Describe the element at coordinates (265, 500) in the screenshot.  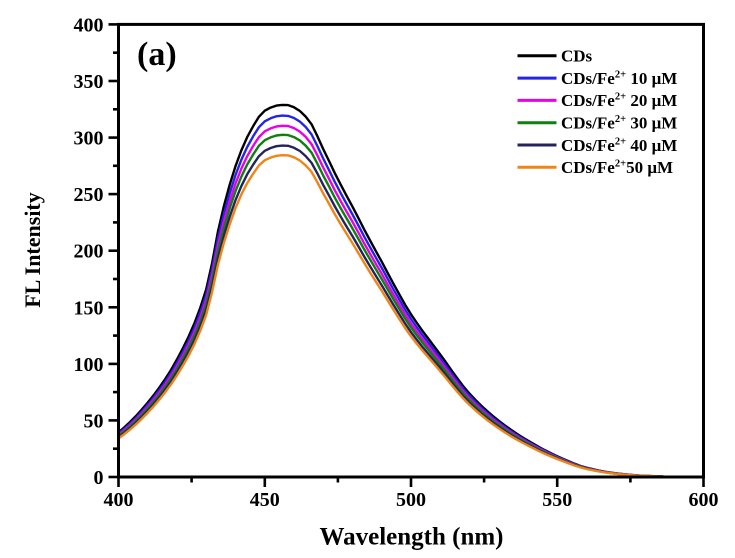
I see `svg-text: 450` at that location.